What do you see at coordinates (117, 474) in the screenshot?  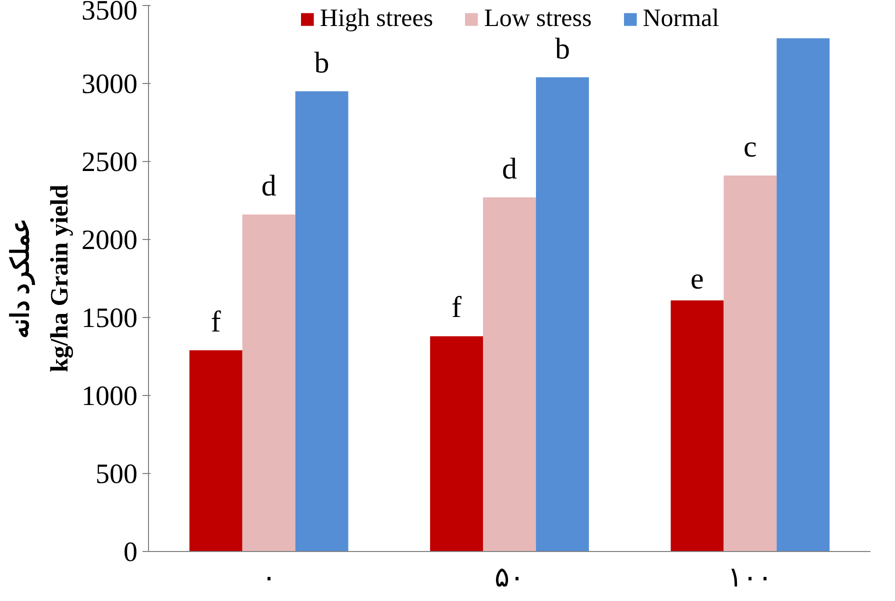 I see `y-tick-label: 500` at bounding box center [117, 474].